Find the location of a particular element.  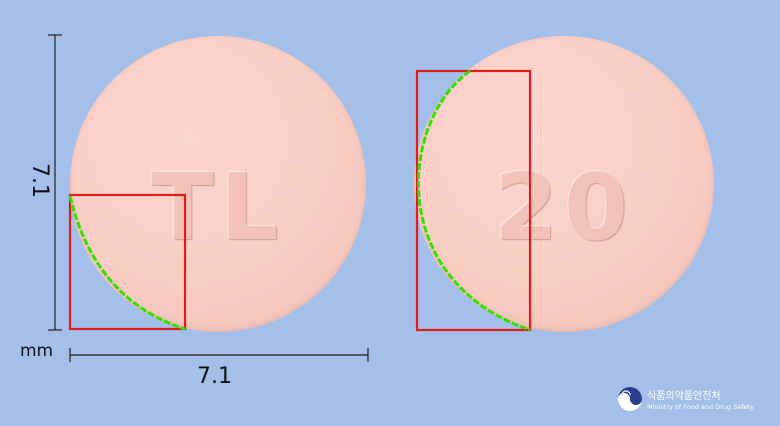

logo-english-text: Ministry of Food and Drug Safety is located at coordinates (700, 407).